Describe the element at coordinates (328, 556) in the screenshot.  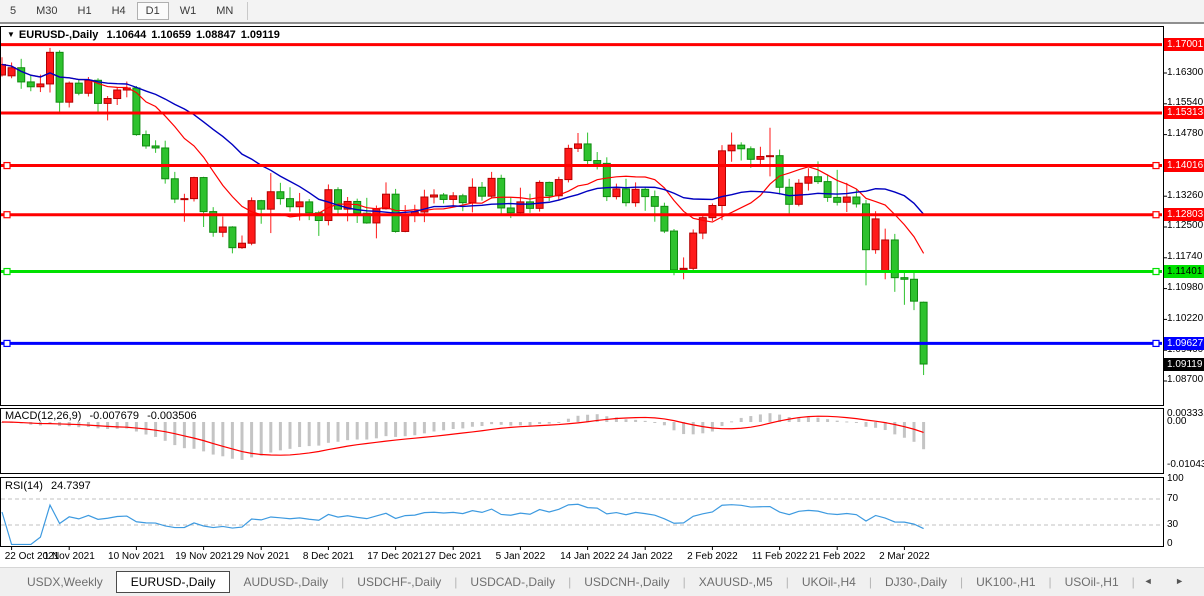
I see `time-label-8-dec-2021: 8 Dec 2021` at that location.